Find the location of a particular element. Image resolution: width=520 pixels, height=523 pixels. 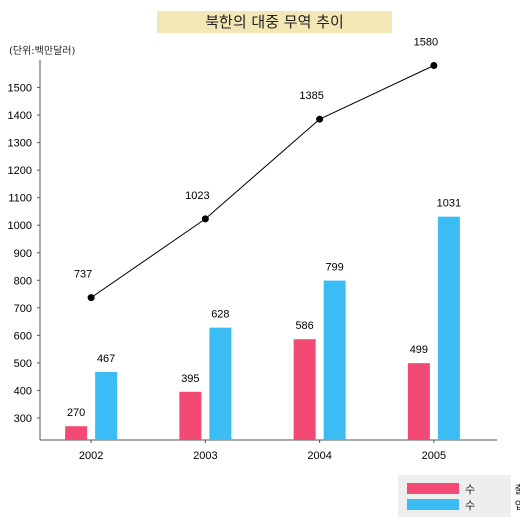

legend-item-export: 수 출 is located at coordinates (463, 489).